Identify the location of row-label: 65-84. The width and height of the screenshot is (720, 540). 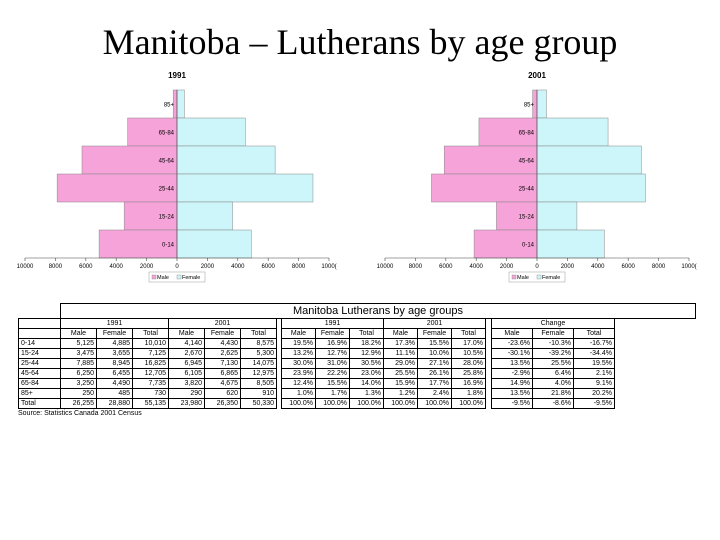
(39, 383).